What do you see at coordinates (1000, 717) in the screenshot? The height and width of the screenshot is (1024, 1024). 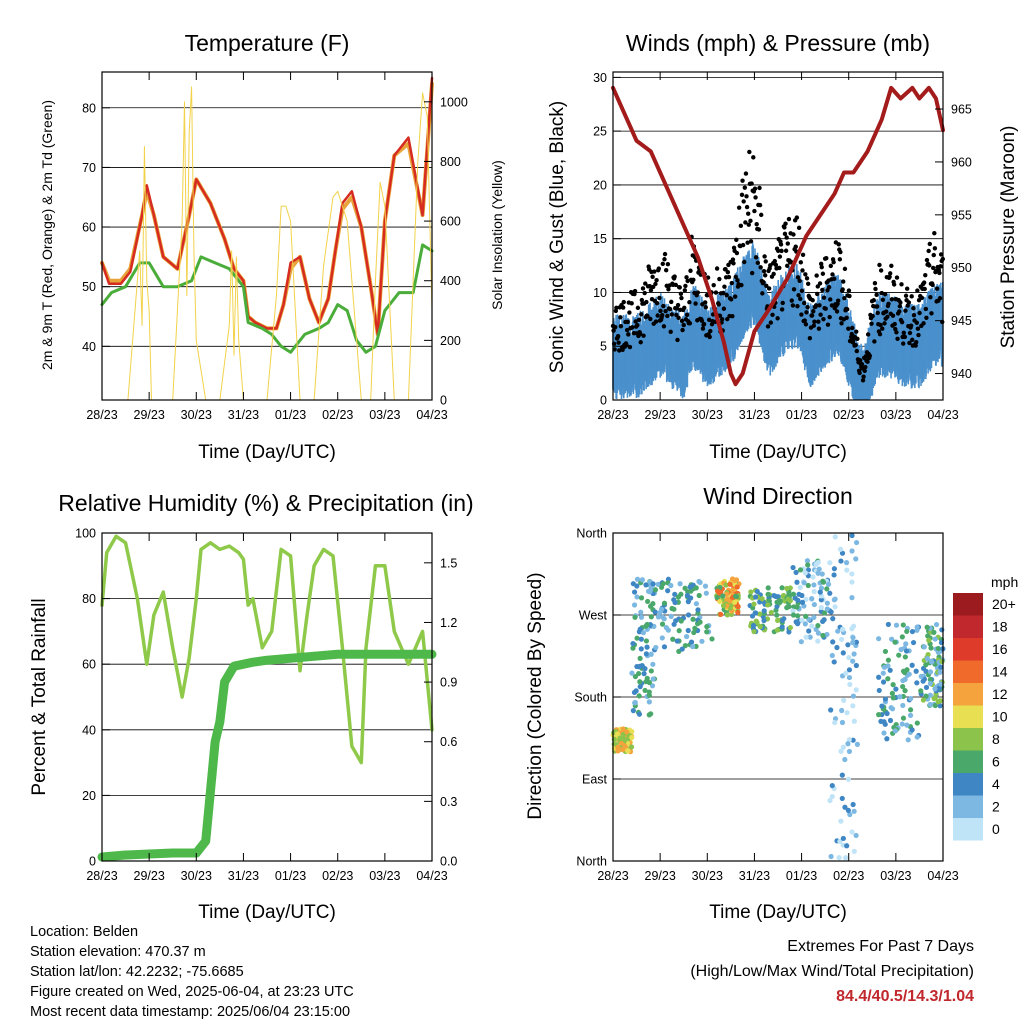 I see `legend-label: 10` at bounding box center [1000, 717].